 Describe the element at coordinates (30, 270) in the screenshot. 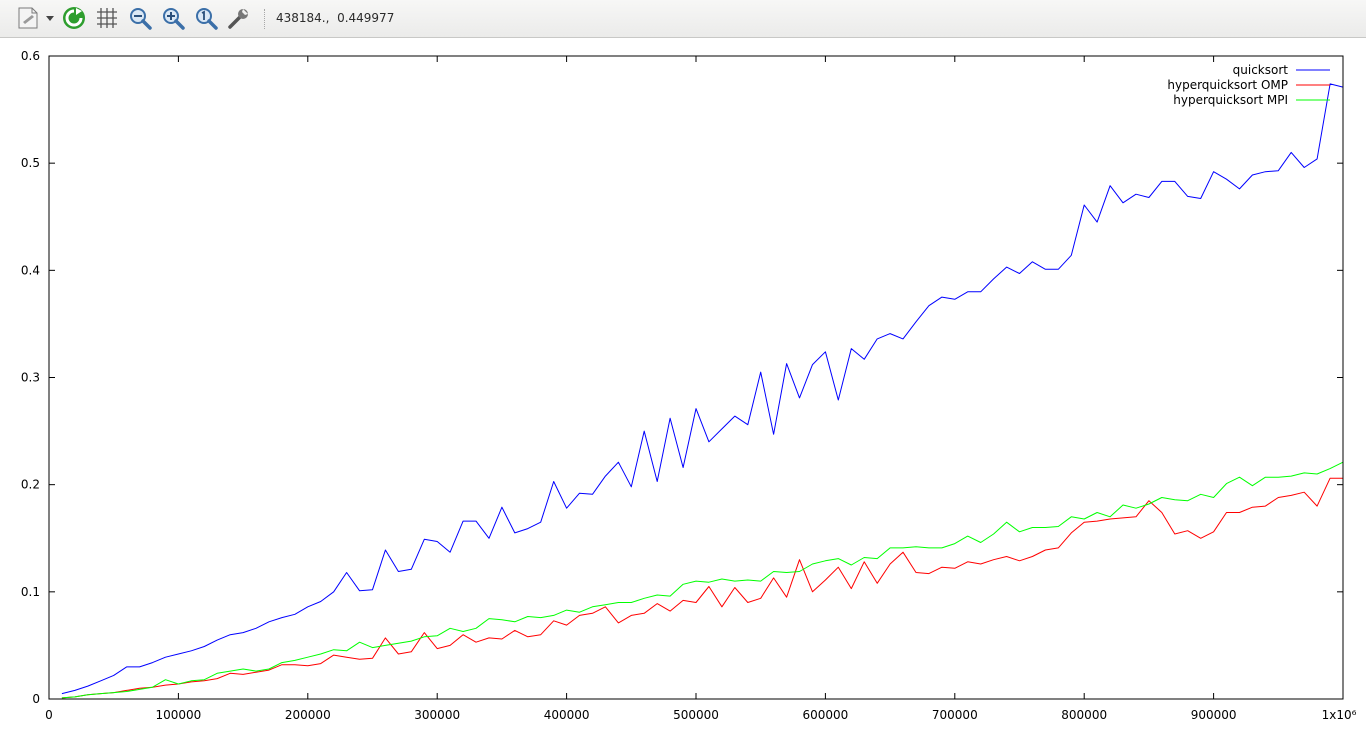

I see `y-tick-label: 0.4` at that location.